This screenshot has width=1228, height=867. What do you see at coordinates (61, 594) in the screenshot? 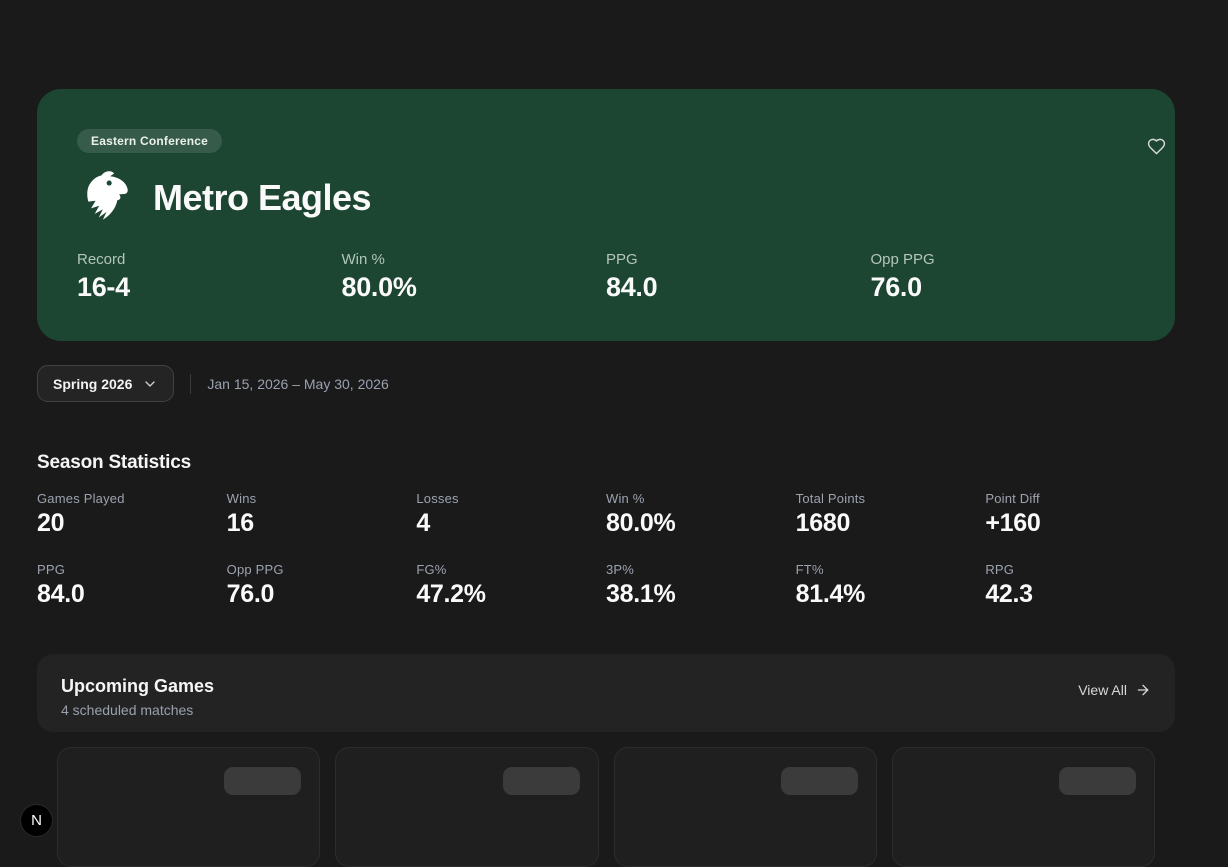
I see `stat-value: 84.0` at bounding box center [61, 594].